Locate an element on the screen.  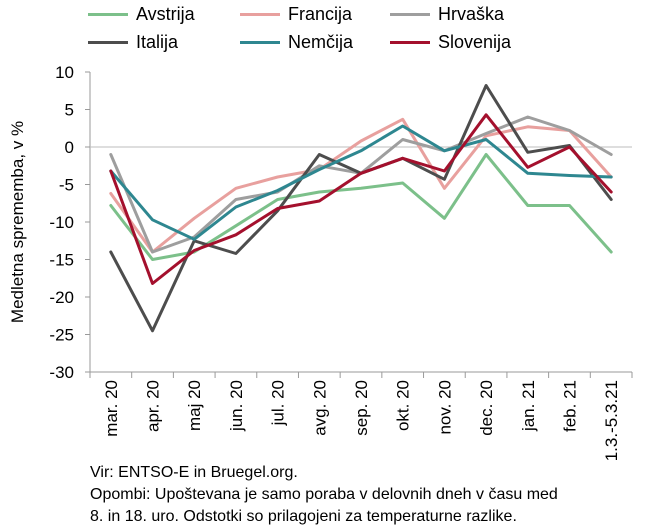
x-tick-label: avg. 20 is located at coordinates (319, 408).